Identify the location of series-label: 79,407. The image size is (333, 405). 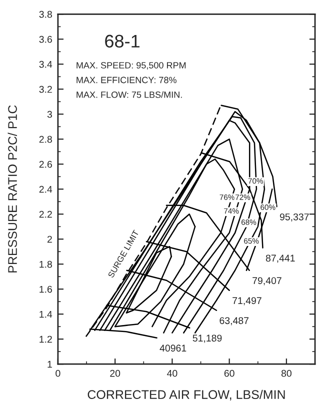
(267, 281).